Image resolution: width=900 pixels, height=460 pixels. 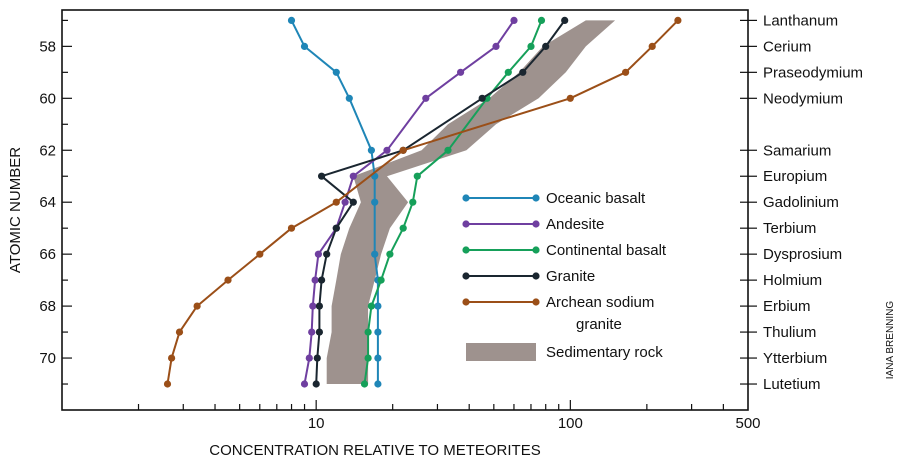 I want to click on element-label-thulium: Thulium, so click(x=789, y=332).